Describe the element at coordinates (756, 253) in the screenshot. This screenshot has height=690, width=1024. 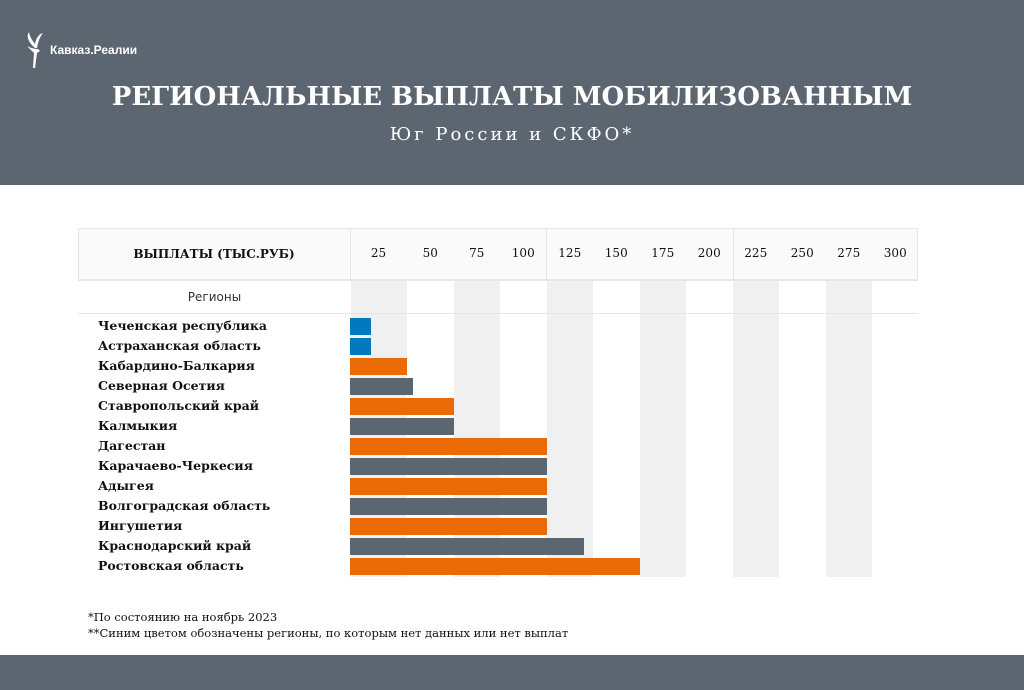
I see `x-tick-label: 225` at that location.